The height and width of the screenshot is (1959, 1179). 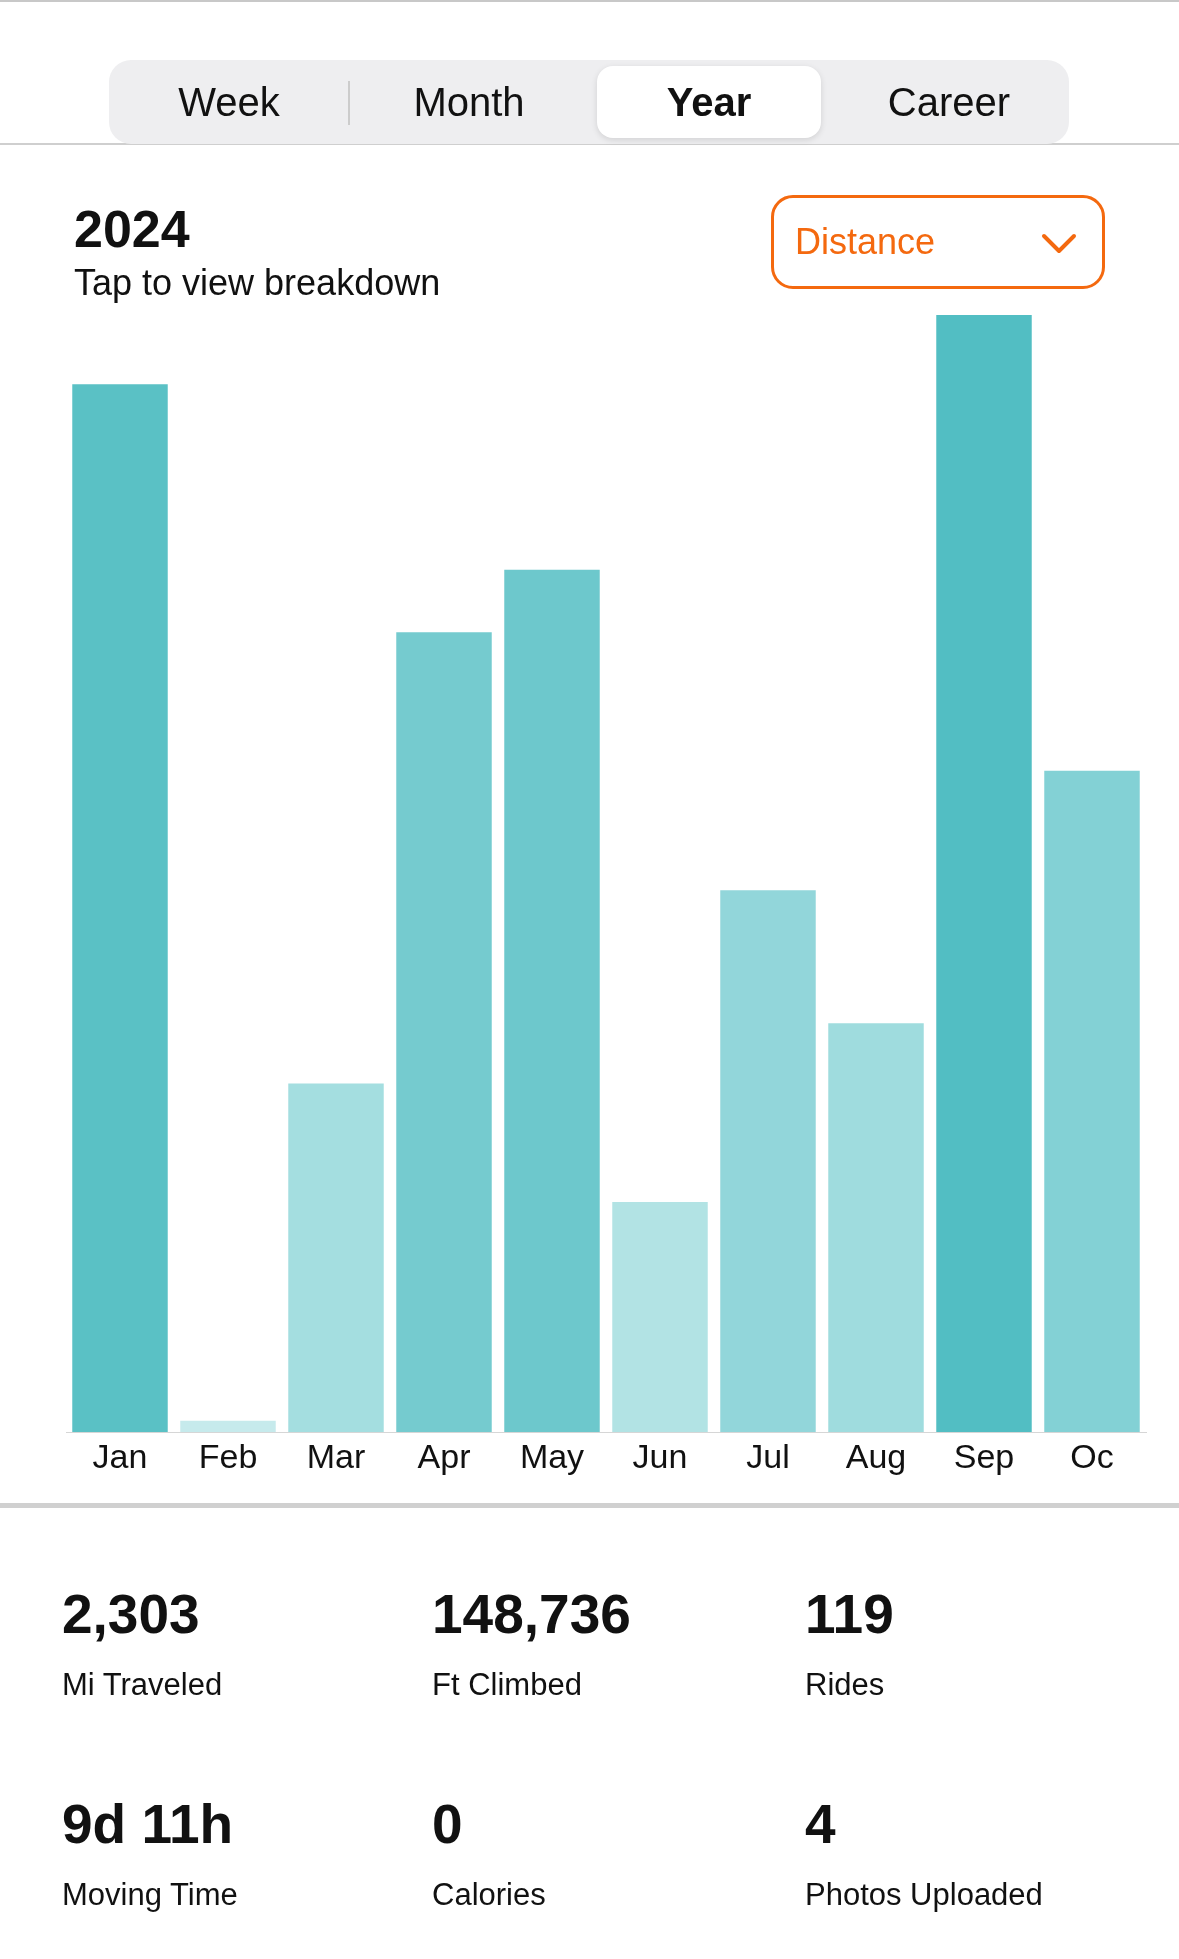 What do you see at coordinates (660, 1455) in the screenshot?
I see `x-tick-label: Jun` at bounding box center [660, 1455].